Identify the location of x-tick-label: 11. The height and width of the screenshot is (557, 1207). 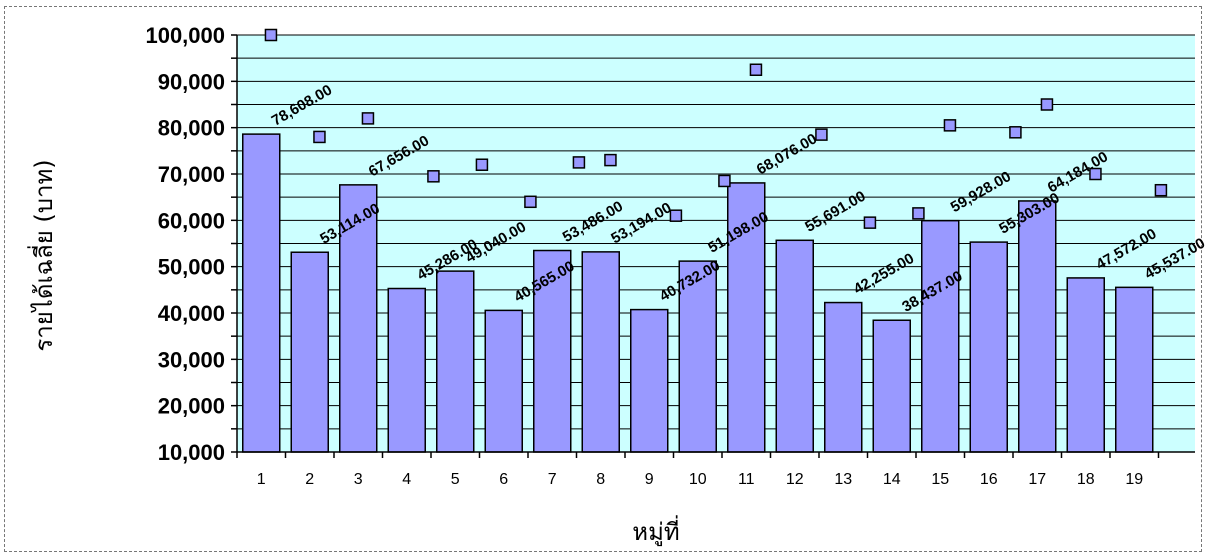
(746, 479).